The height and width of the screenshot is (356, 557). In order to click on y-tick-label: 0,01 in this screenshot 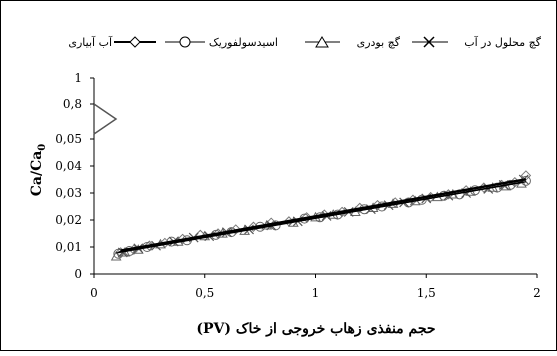, I will do `click(68, 247)`.